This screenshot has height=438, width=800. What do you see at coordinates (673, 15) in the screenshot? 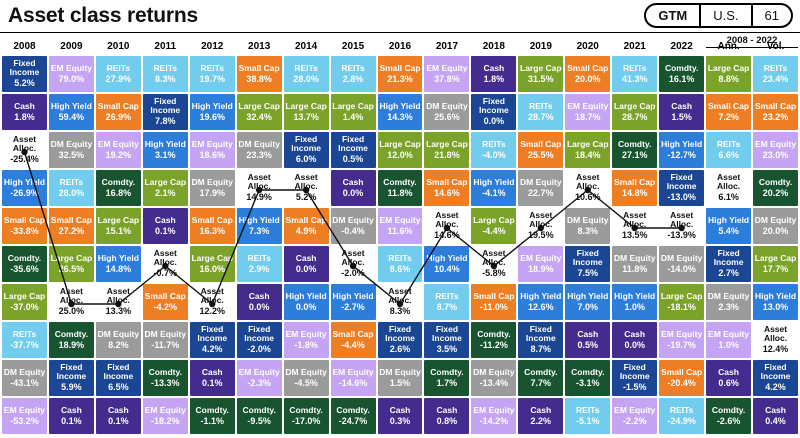
I see `gtm-label: GTM` at bounding box center [673, 15].